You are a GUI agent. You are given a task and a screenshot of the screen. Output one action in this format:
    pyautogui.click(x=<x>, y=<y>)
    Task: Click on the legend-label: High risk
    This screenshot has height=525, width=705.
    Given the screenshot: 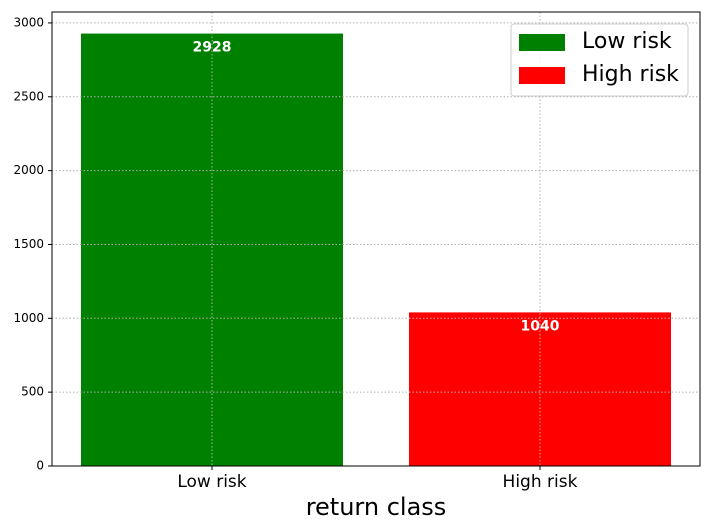 What is the action you would take?
    pyautogui.click(x=630, y=74)
    